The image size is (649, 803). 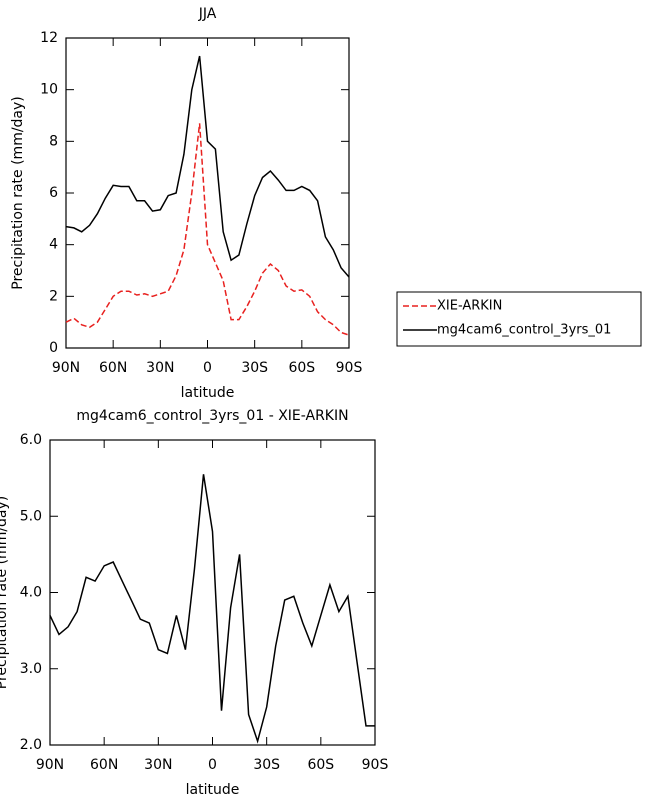 What do you see at coordinates (31, 745) in the screenshot?
I see `y-tick-label: 2.0` at bounding box center [31, 745].